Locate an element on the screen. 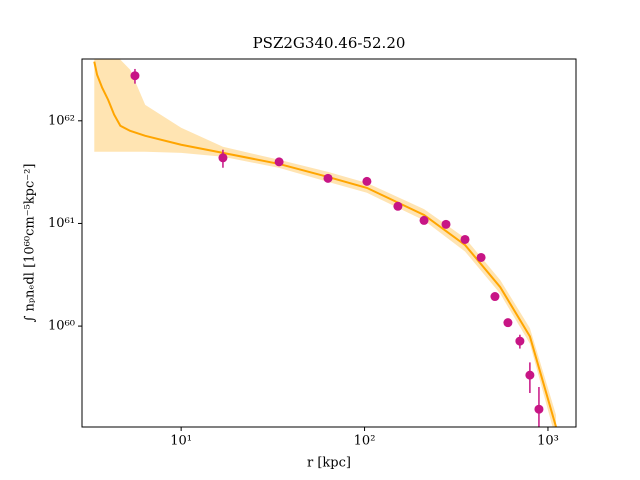 This screenshot has width=640, height=480. y-axis-label: ∫ nₚnₑdl [10⁶⁰cm⁻⁵kpc⁻²] is located at coordinates (30, 243).